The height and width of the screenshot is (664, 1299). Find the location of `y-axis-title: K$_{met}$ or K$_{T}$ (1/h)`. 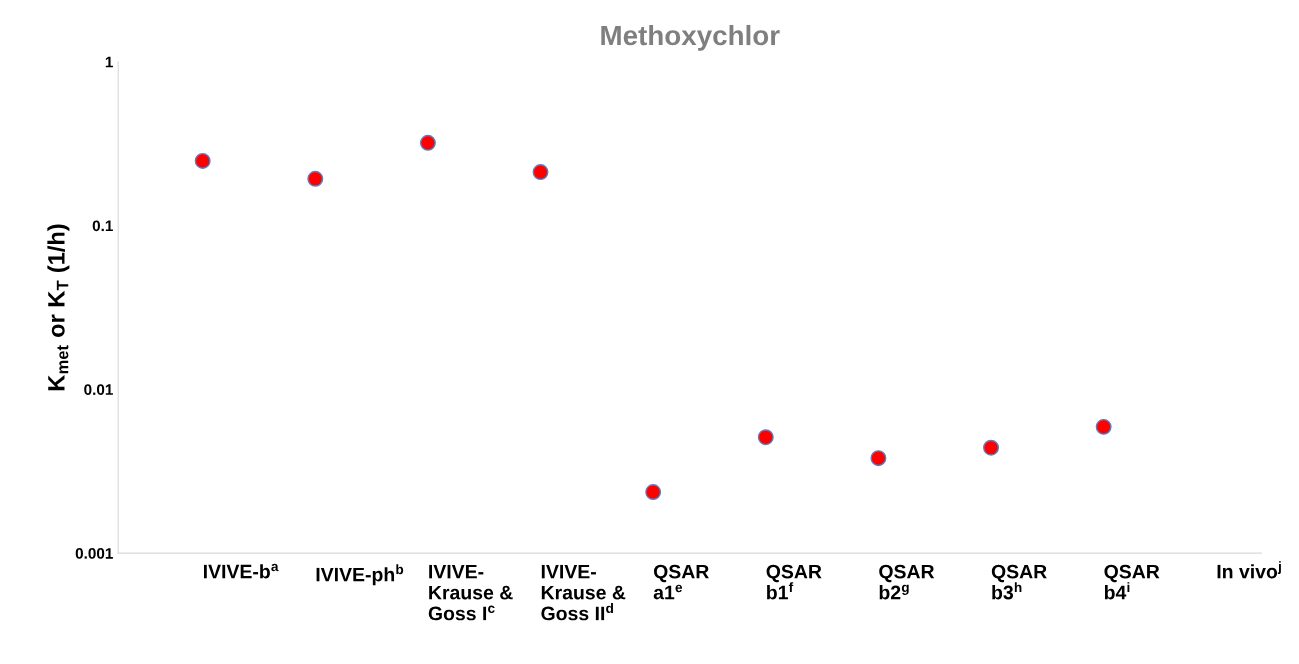

y-axis-title: K$_{met}$ or K$_{T}$ (1/h) is located at coordinates (58, 307).